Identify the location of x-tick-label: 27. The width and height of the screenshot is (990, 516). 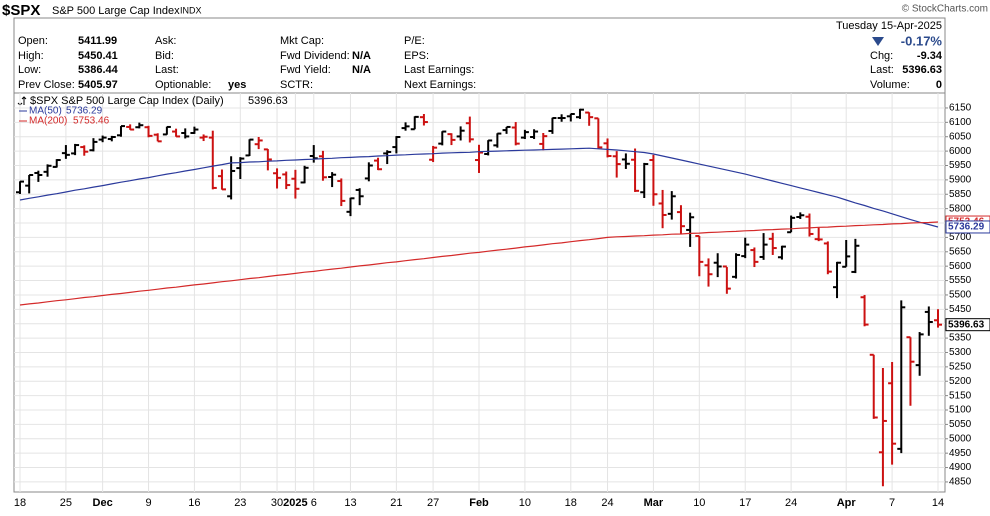
(433, 503).